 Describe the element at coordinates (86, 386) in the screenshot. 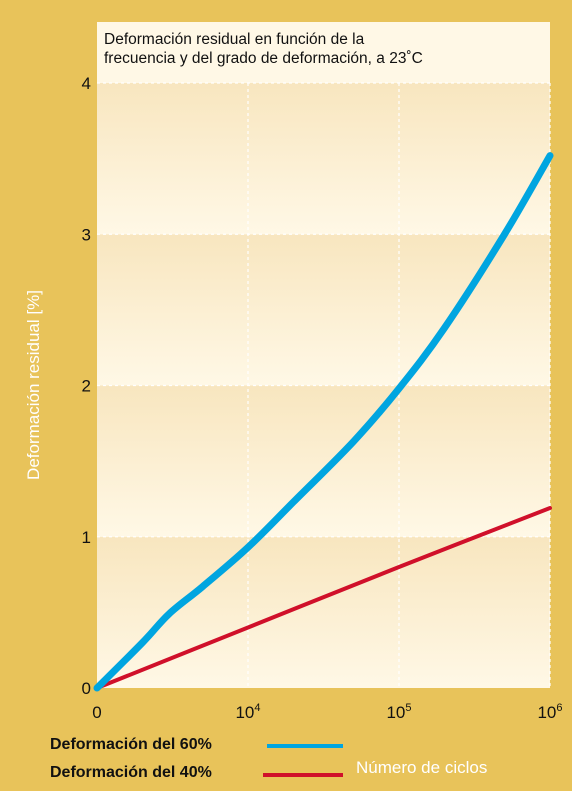

I see `y-tick-label: 2` at that location.